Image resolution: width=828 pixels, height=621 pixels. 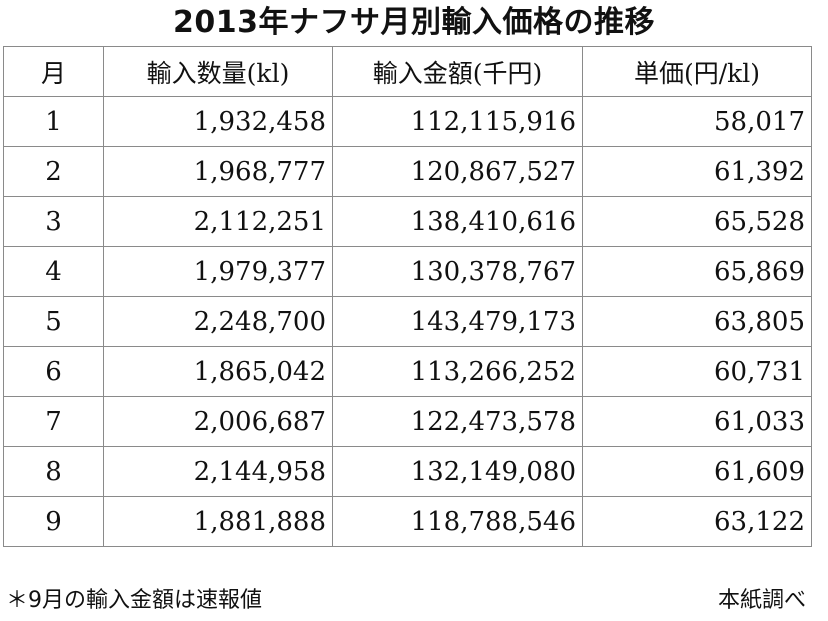 What do you see at coordinates (53, 421) in the screenshot?
I see `cell-month: 7` at bounding box center [53, 421].